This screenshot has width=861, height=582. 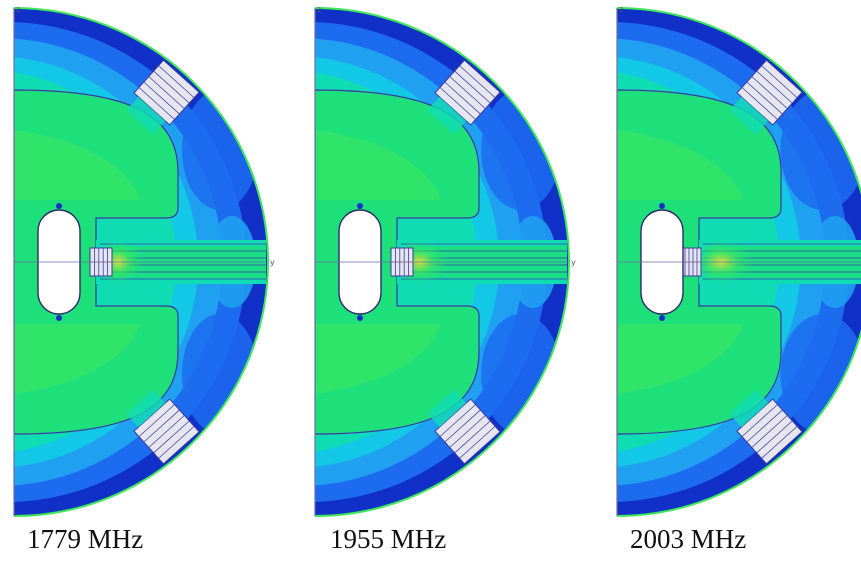 I want to click on frequency-label-1955: 1955 MHz, so click(x=388, y=539).